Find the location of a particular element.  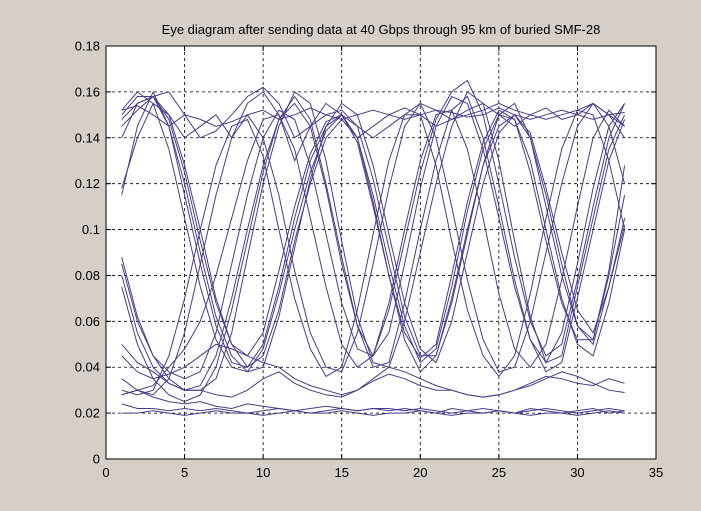

y-tick-label: 0.12 is located at coordinates (87, 183).